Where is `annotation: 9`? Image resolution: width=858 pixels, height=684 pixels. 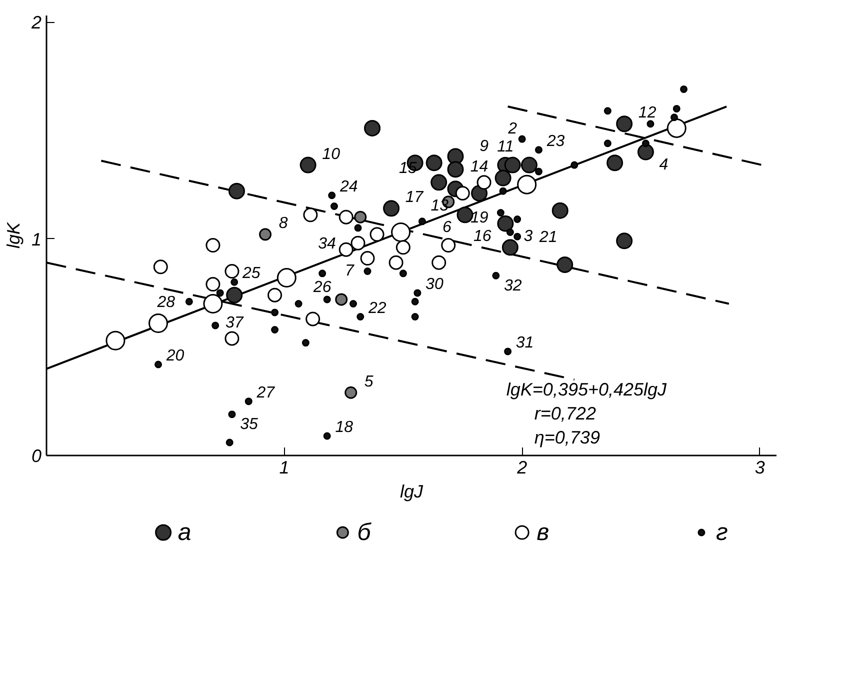 annotation: 9 is located at coordinates (484, 146).